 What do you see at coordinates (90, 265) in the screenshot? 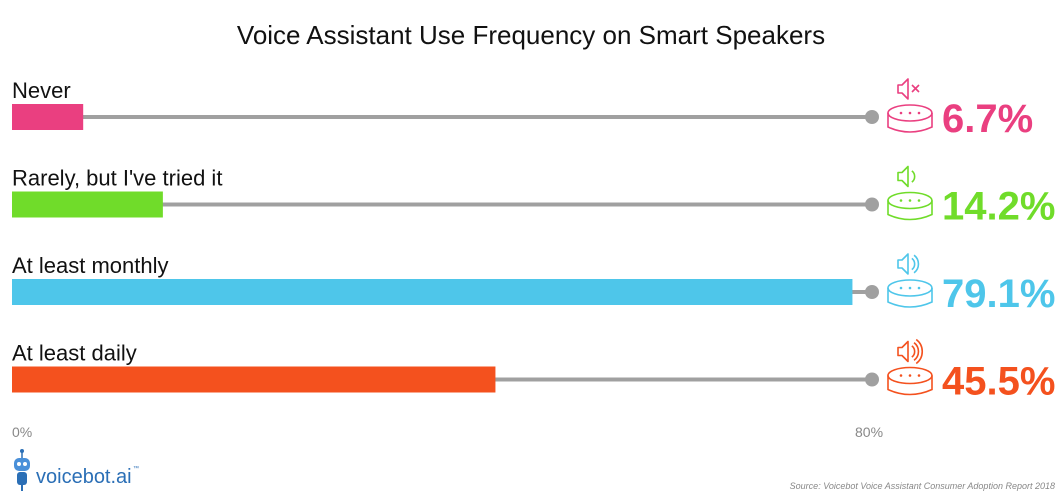
I see `category-label: At least monthly` at bounding box center [90, 265].